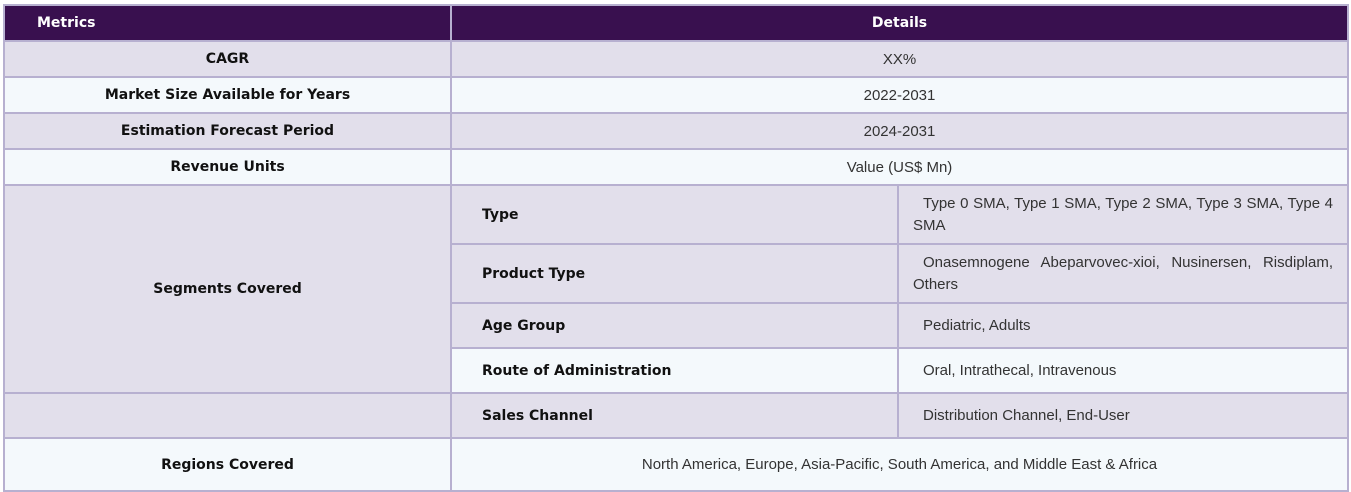 This screenshot has width=1351, height=492. Describe the element at coordinates (227, 23) in the screenshot. I see `header-metrics: Metrics` at that location.